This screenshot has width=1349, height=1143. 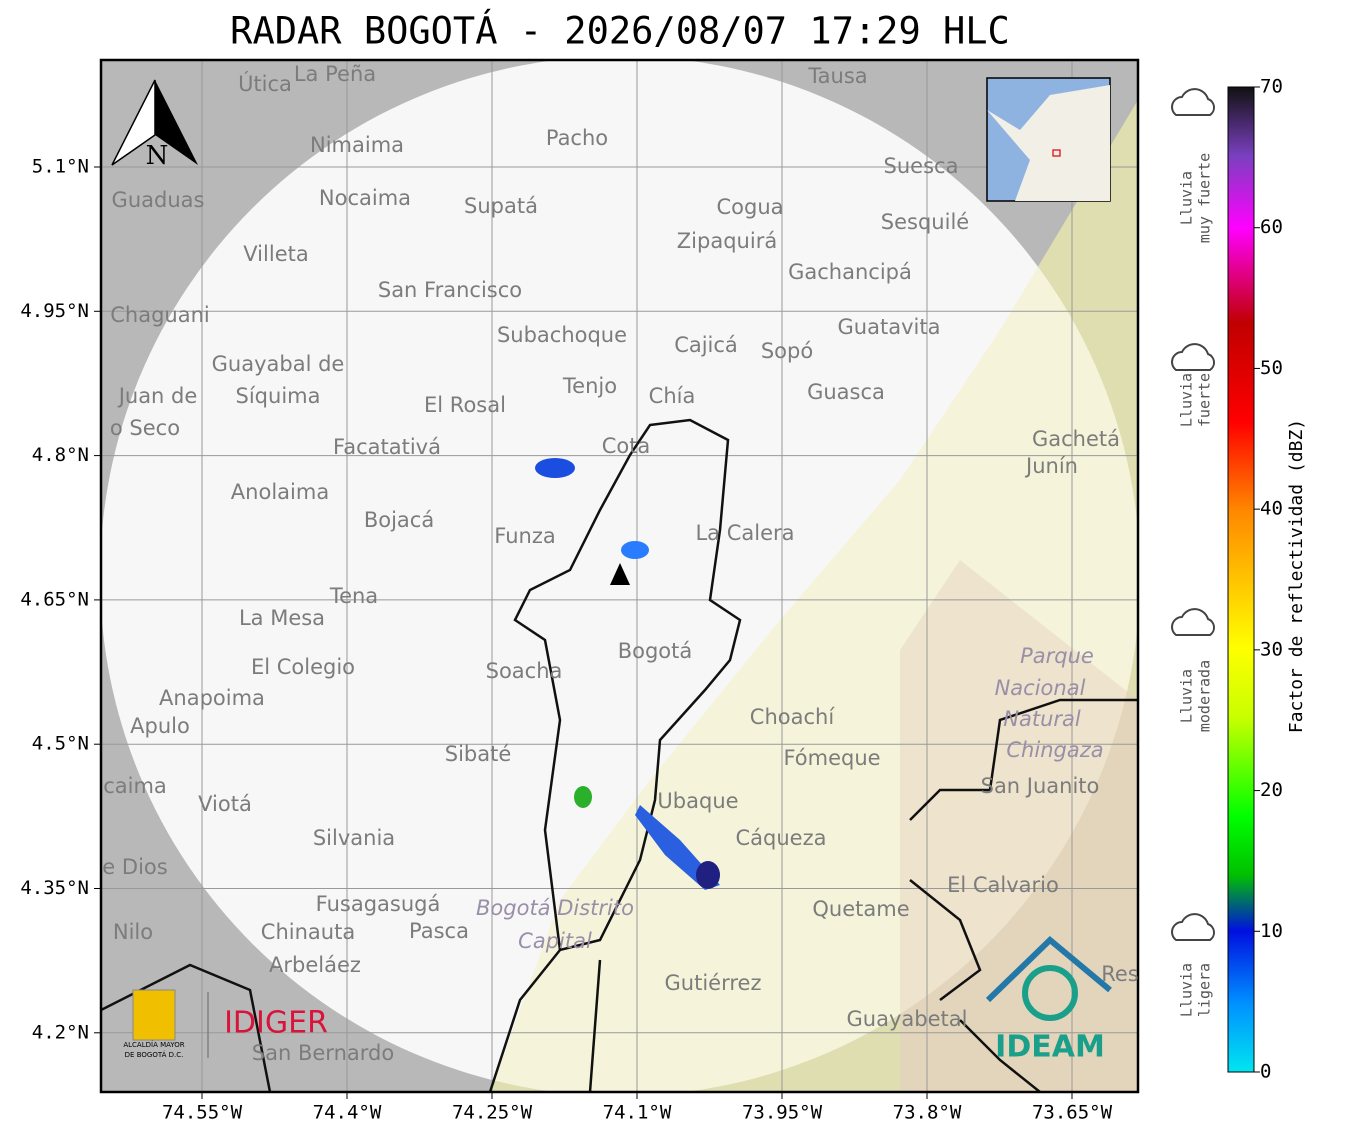 I want to click on place-label: Guasca, so click(x=846, y=392).